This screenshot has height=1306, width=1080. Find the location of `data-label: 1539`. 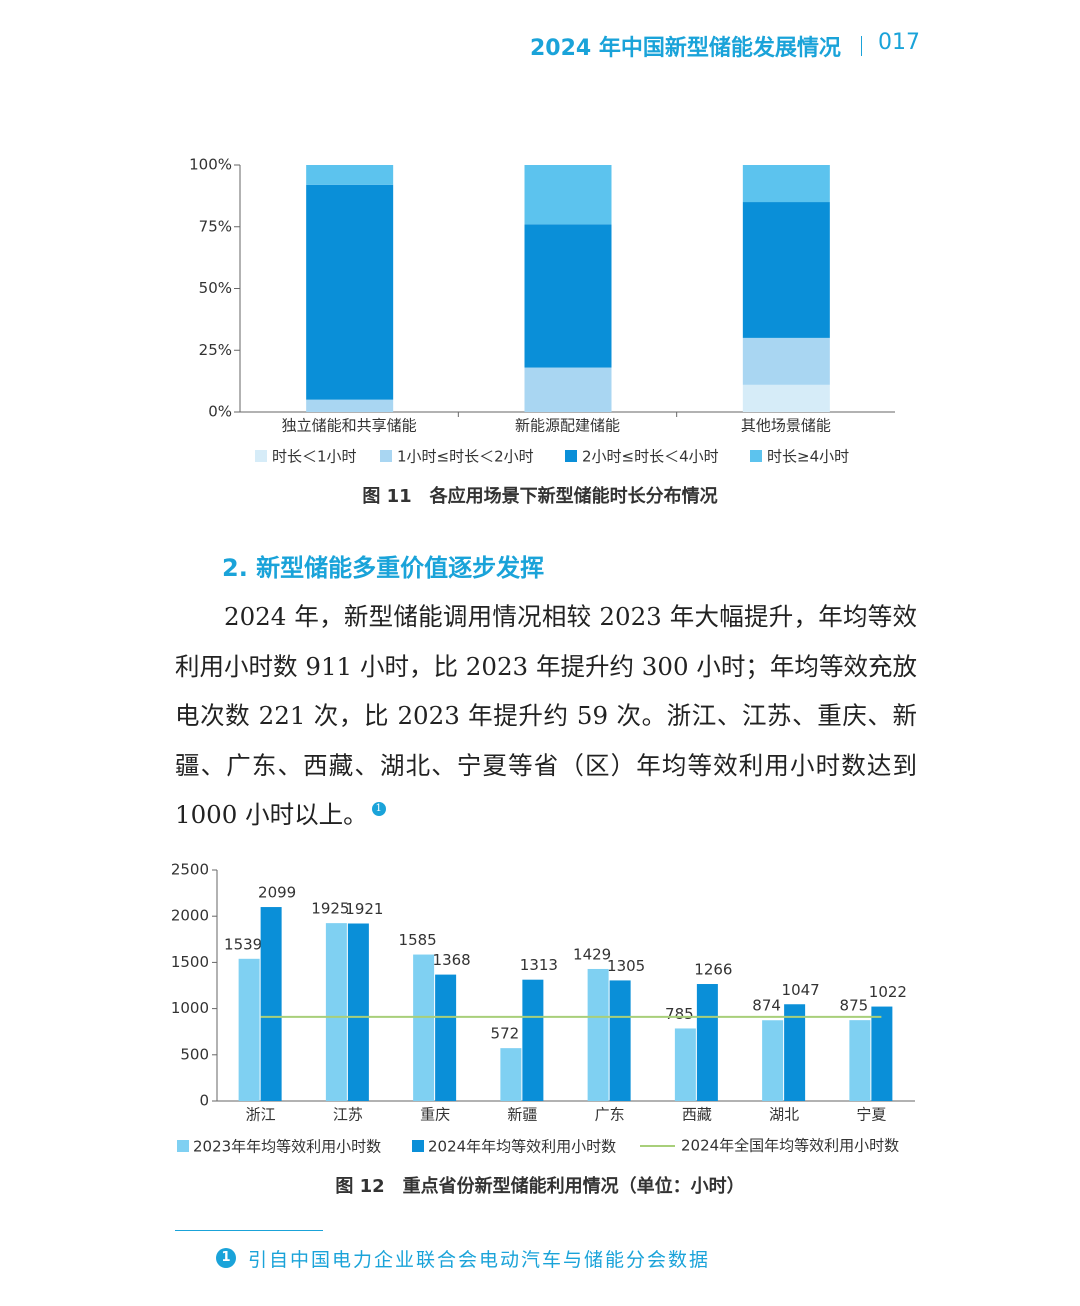

data-label: 1539 is located at coordinates (243, 944).